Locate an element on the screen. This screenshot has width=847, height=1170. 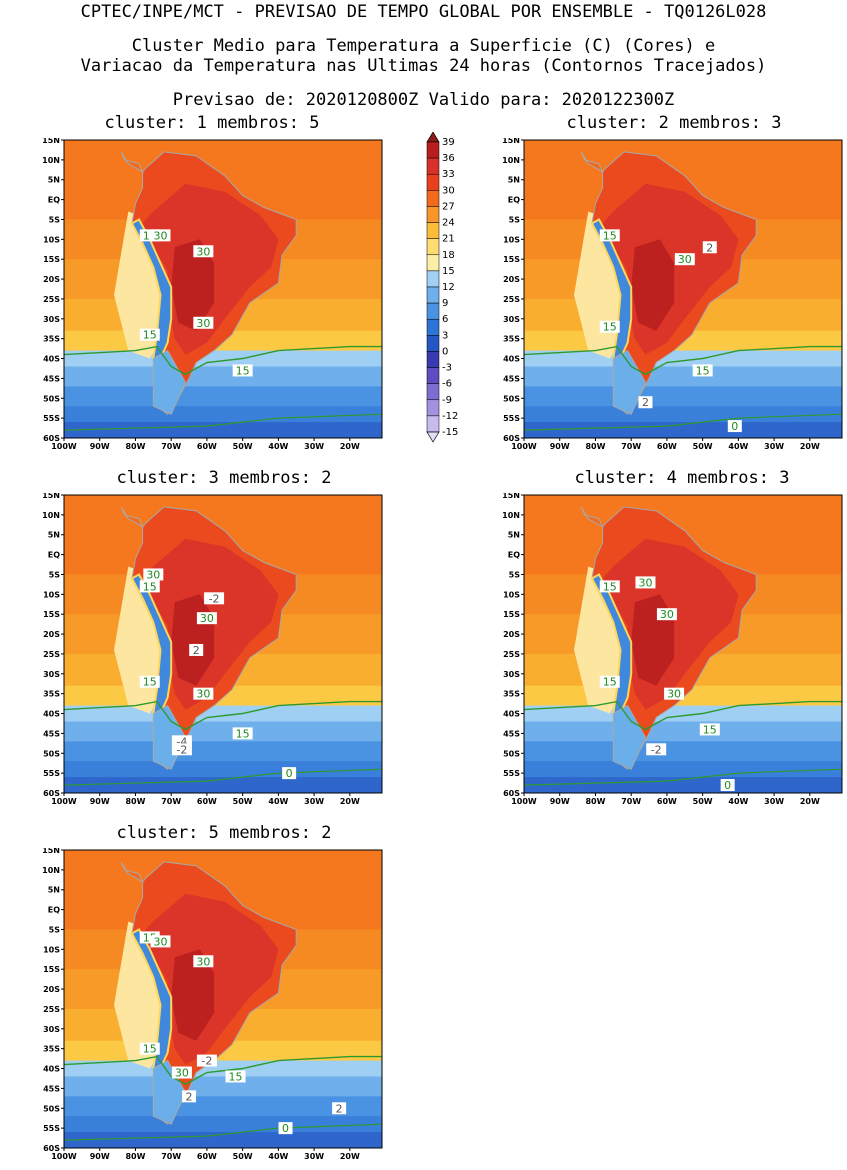
contour-label: 2 is located at coordinates (645, 402).